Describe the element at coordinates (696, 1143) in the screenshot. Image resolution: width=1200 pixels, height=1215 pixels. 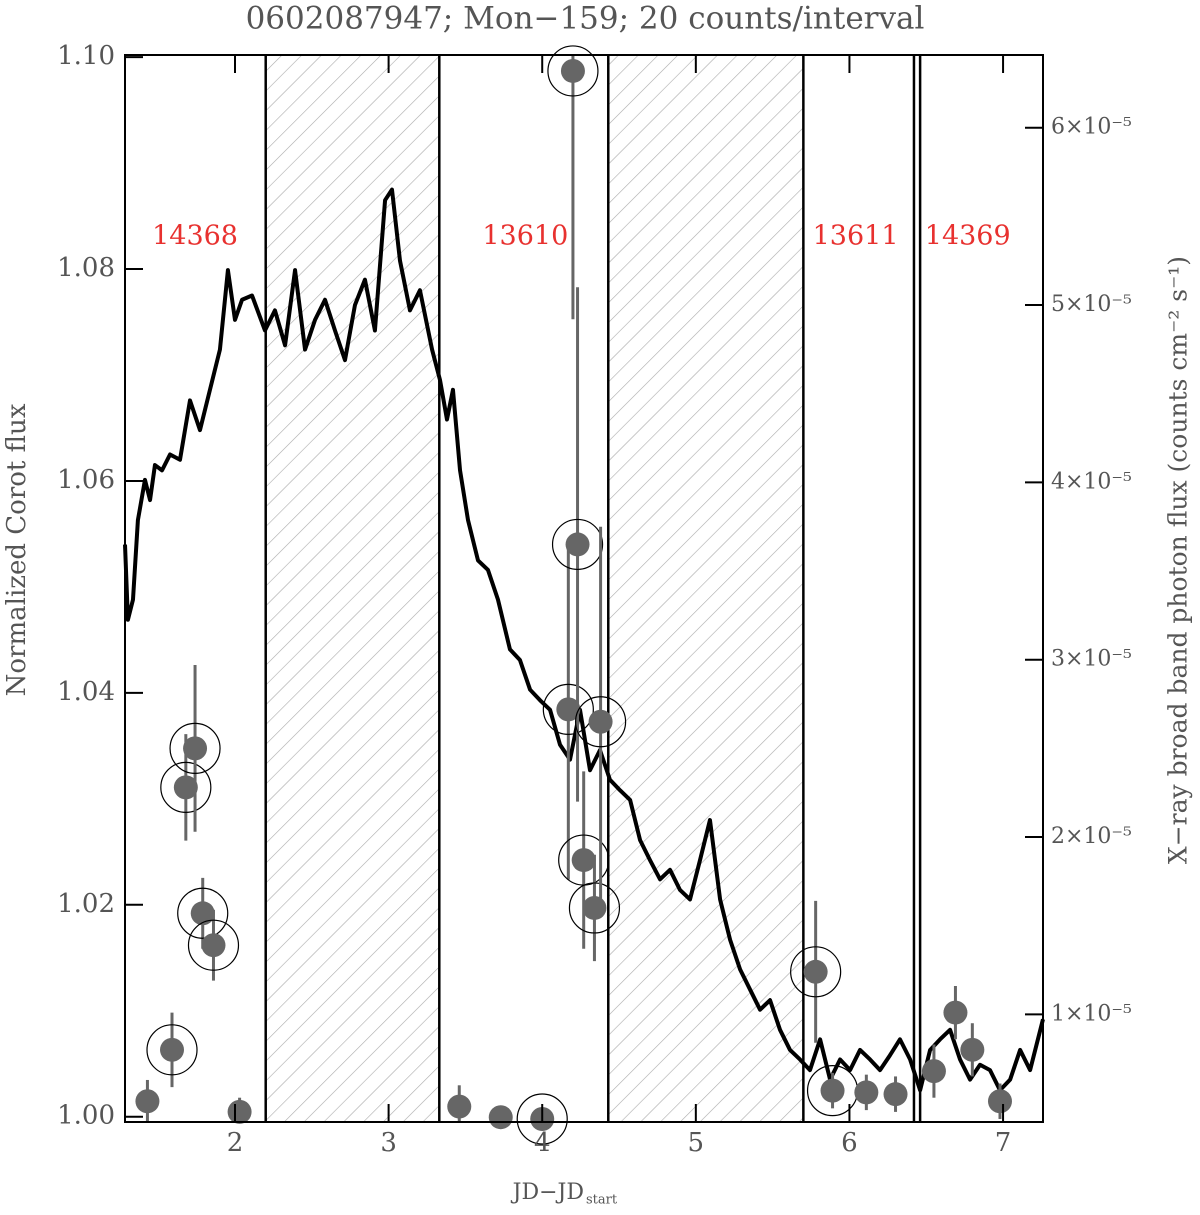
I see `x-tick-label: 5` at that location.